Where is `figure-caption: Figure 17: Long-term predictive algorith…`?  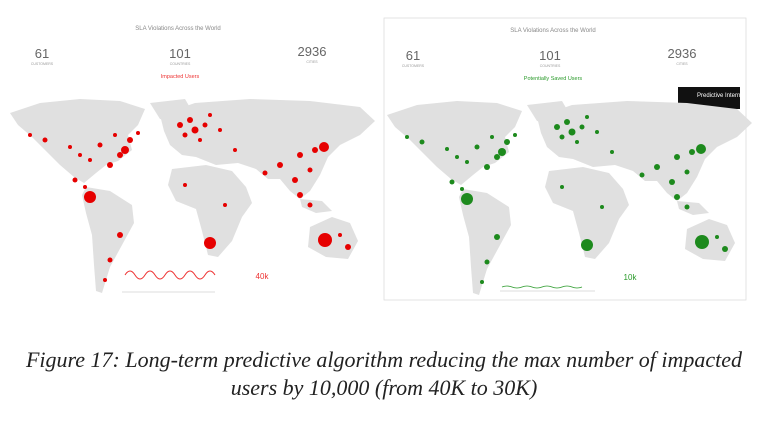
figure-caption: Figure 17: Long-term predictive algorith… is located at coordinates (384, 373).